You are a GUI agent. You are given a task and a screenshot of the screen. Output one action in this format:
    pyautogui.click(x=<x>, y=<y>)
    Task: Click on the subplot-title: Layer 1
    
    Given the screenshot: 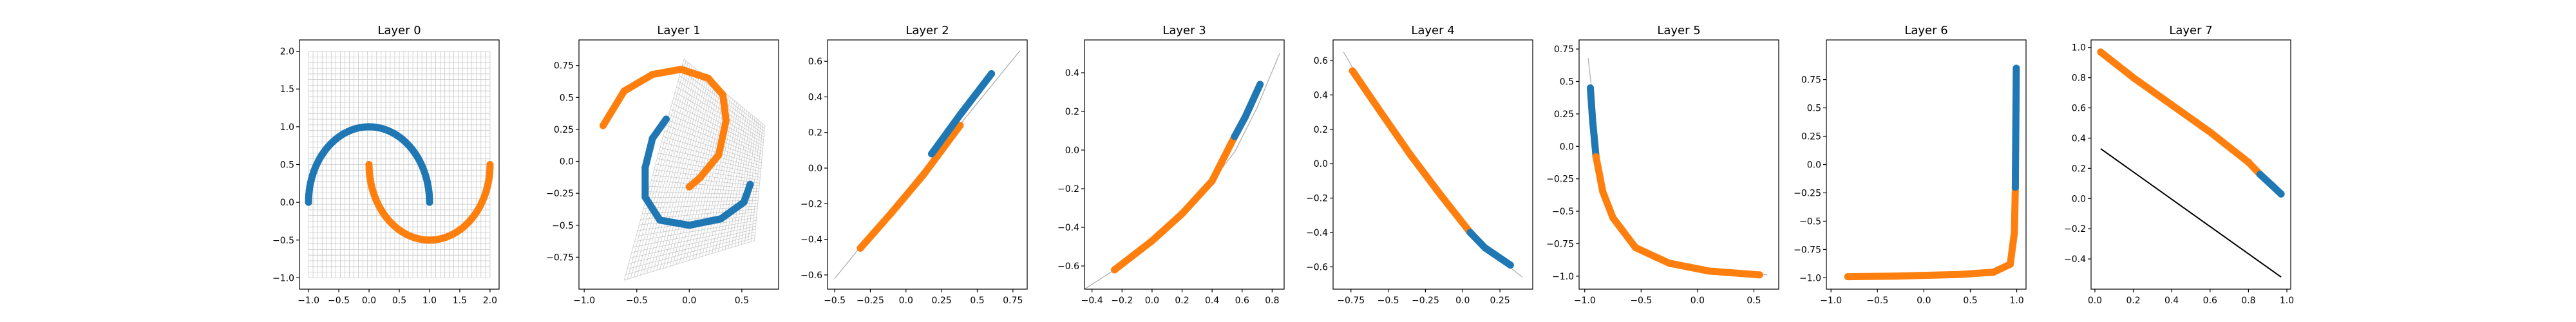 What is the action you would take?
    pyautogui.click(x=679, y=30)
    